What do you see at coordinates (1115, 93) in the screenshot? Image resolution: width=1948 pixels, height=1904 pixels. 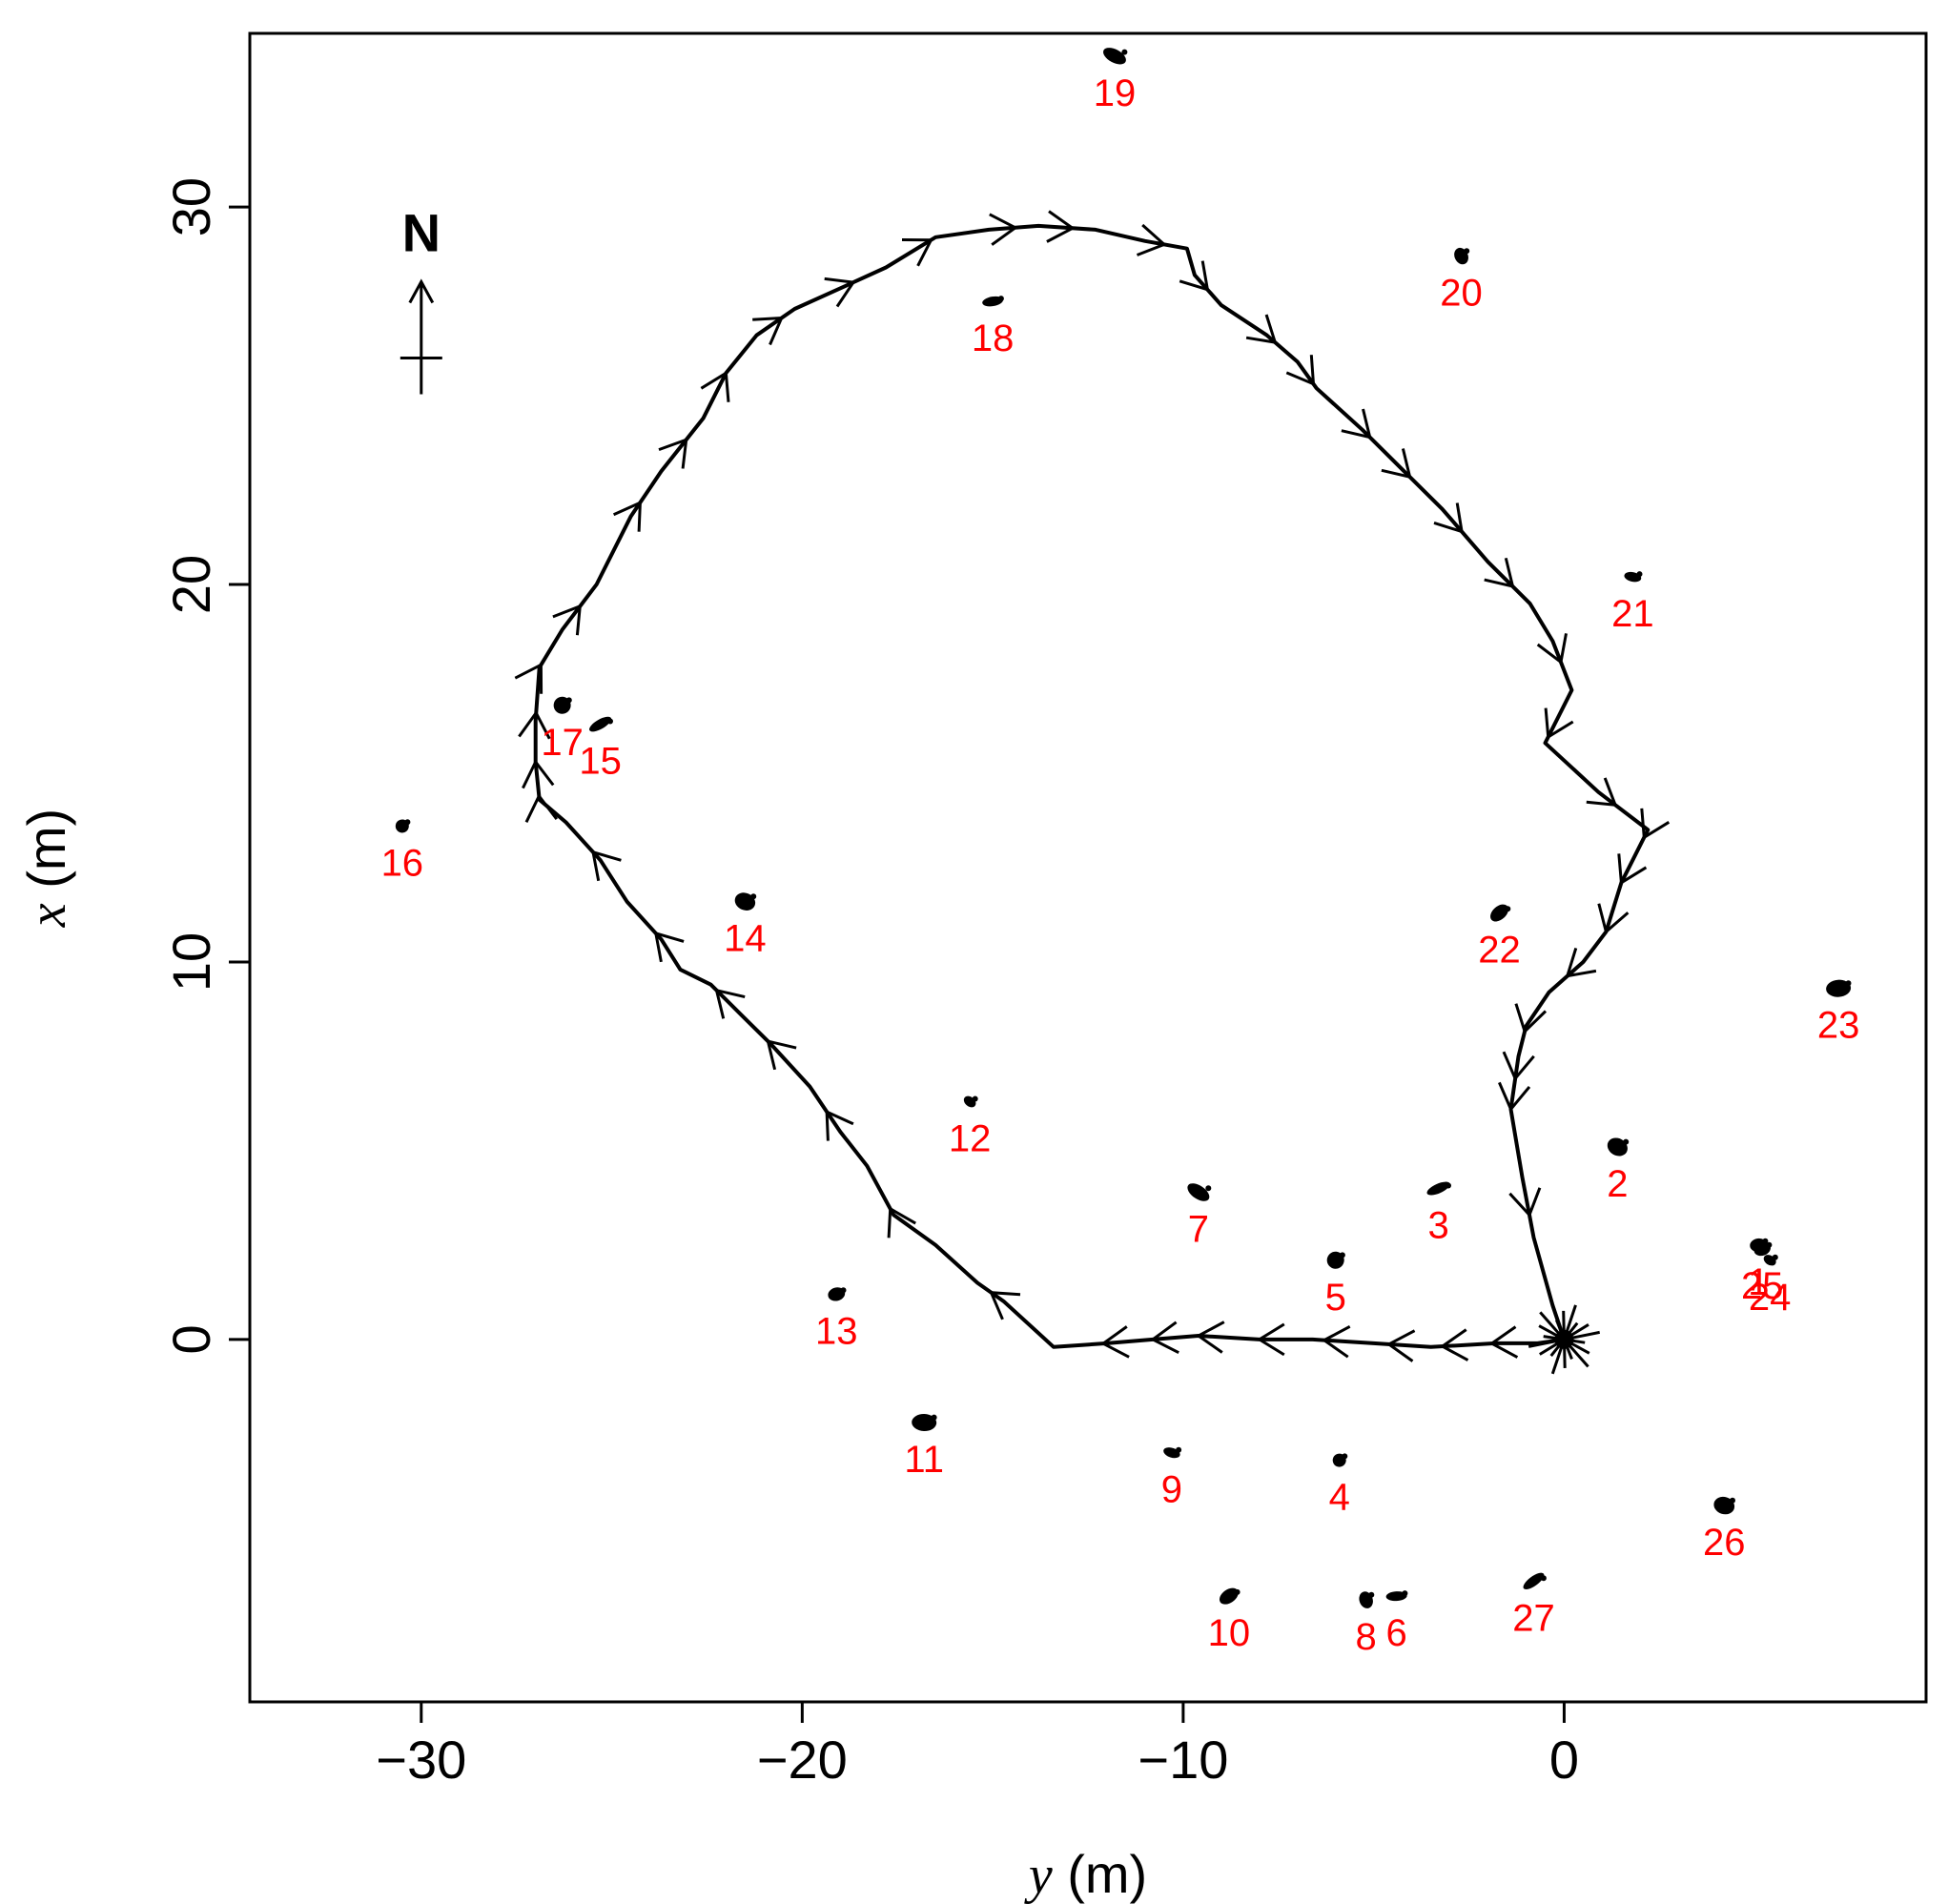 I see `landmark-label: 19` at bounding box center [1115, 93].